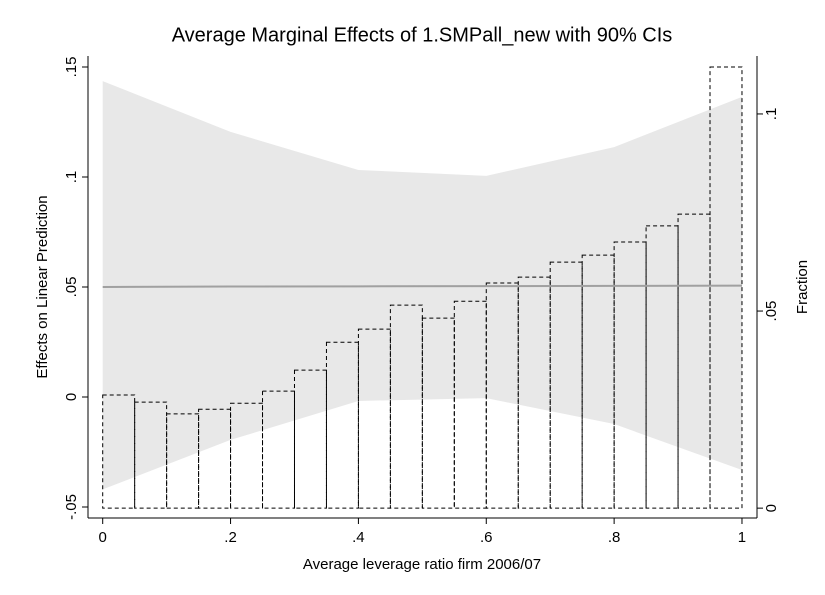 The image size is (825, 595). I want to click on x-tick-label: .8, so click(614, 537).